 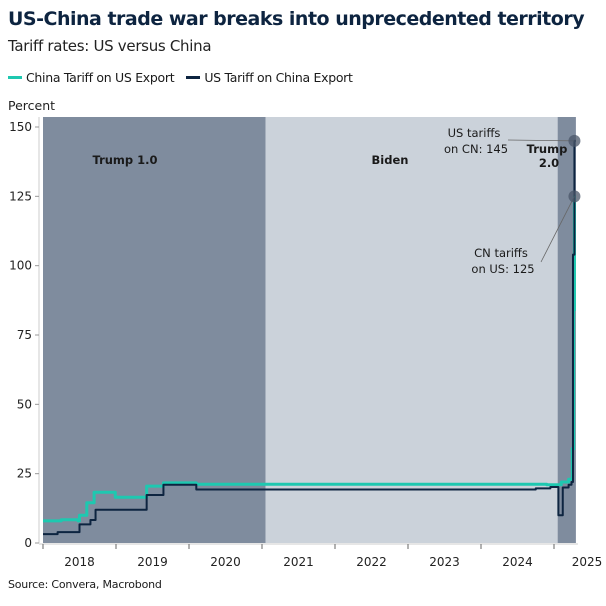 What do you see at coordinates (474, 133) in the screenshot?
I see `annotation-text: US tariffs` at bounding box center [474, 133].